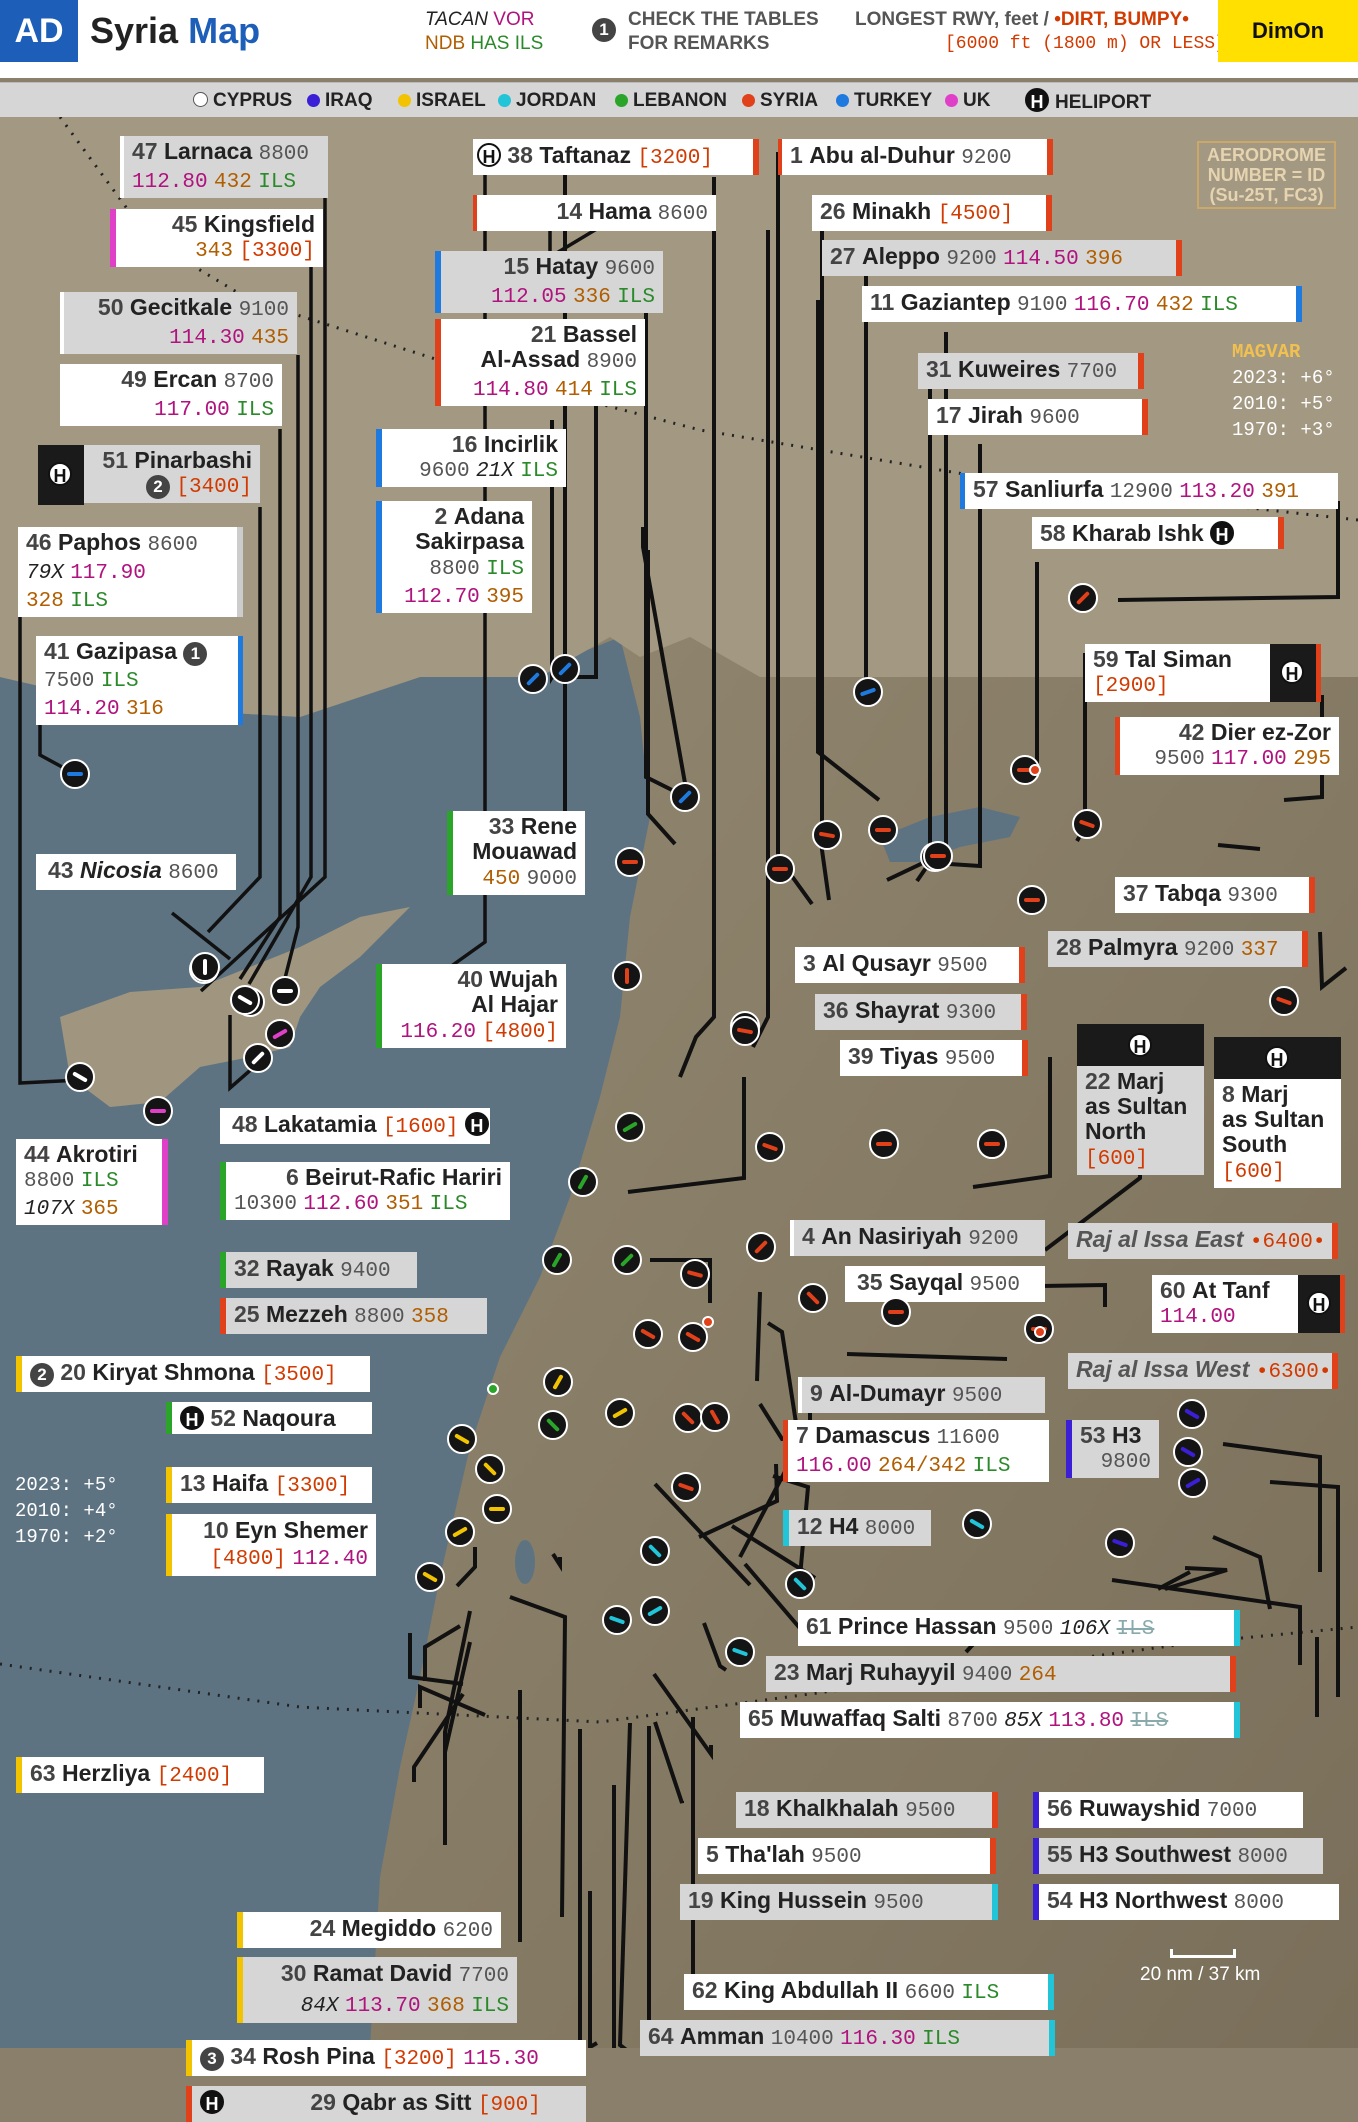 The height and width of the screenshot is (2122, 1358). I want to click on label-gaziantep: 11 Gaziantep 9100 116.70 432 ILS, so click(1082, 304).